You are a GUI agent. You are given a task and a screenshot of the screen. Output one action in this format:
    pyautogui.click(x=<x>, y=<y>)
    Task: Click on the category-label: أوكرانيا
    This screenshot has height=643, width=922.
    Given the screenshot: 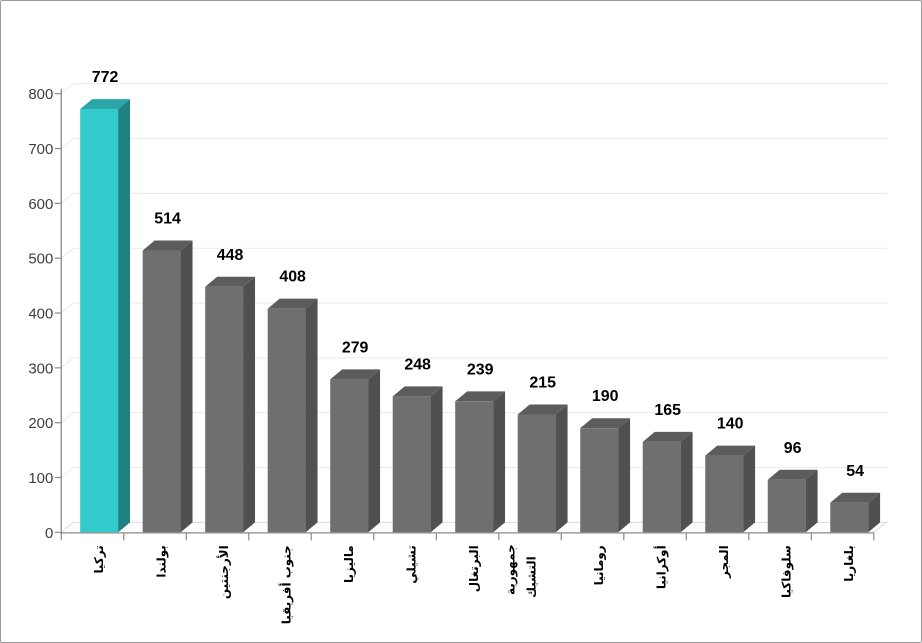 What is the action you would take?
    pyautogui.click(x=662, y=567)
    